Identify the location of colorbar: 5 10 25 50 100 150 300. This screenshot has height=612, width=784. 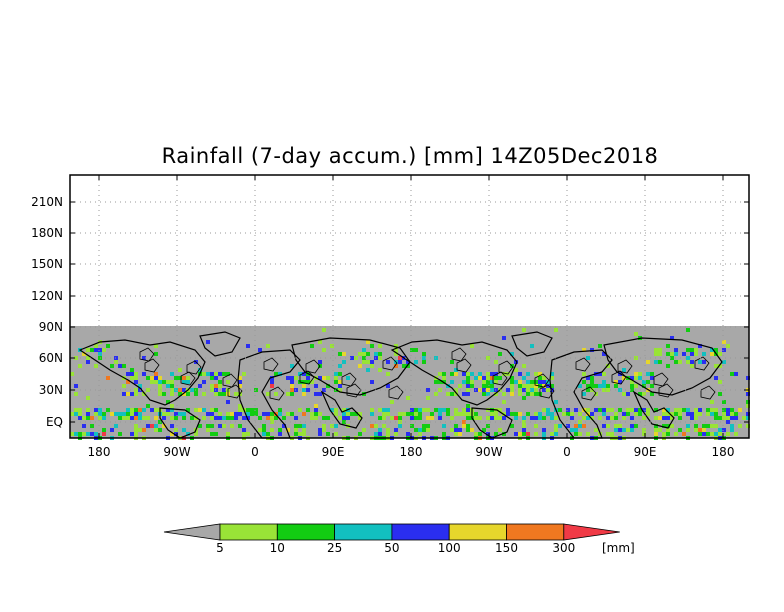
(391, 539).